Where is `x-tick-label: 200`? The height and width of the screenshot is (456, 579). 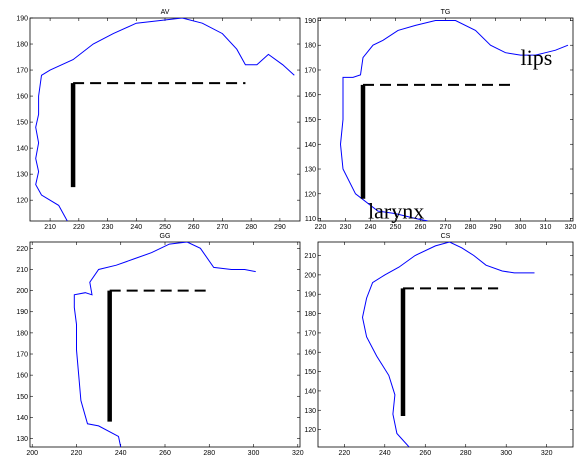
x-tick-label: 200 is located at coordinates (32, 453).